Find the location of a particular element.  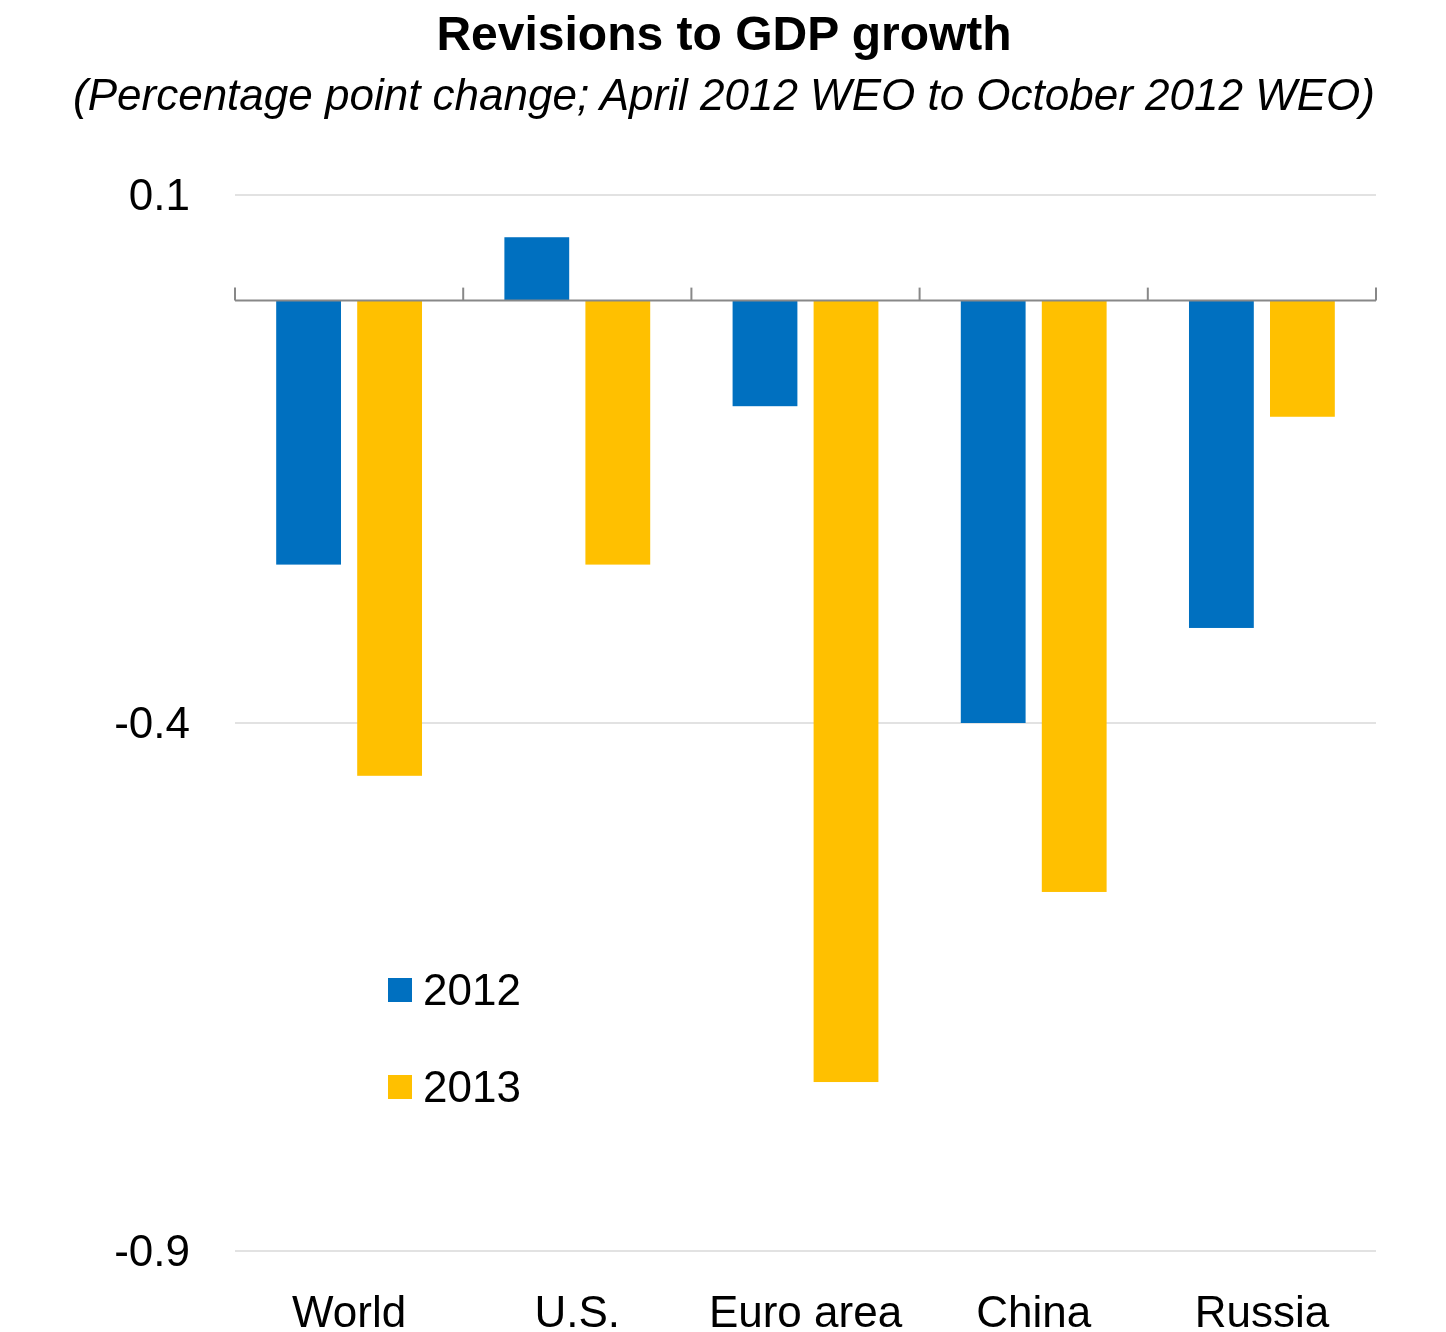

y-tick-label: -0.4 is located at coordinates (152, 723).